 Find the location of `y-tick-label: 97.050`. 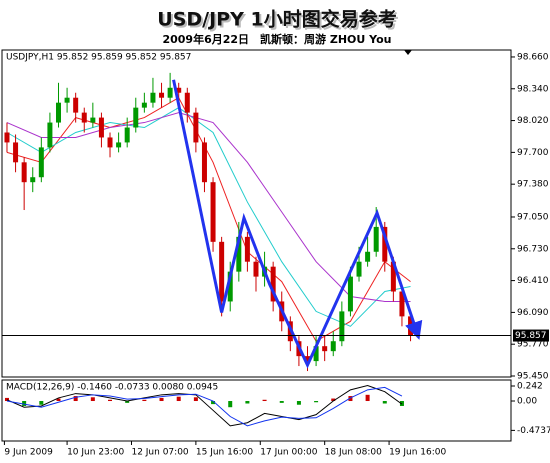

y-tick-label: 97.050 is located at coordinates (533, 217).